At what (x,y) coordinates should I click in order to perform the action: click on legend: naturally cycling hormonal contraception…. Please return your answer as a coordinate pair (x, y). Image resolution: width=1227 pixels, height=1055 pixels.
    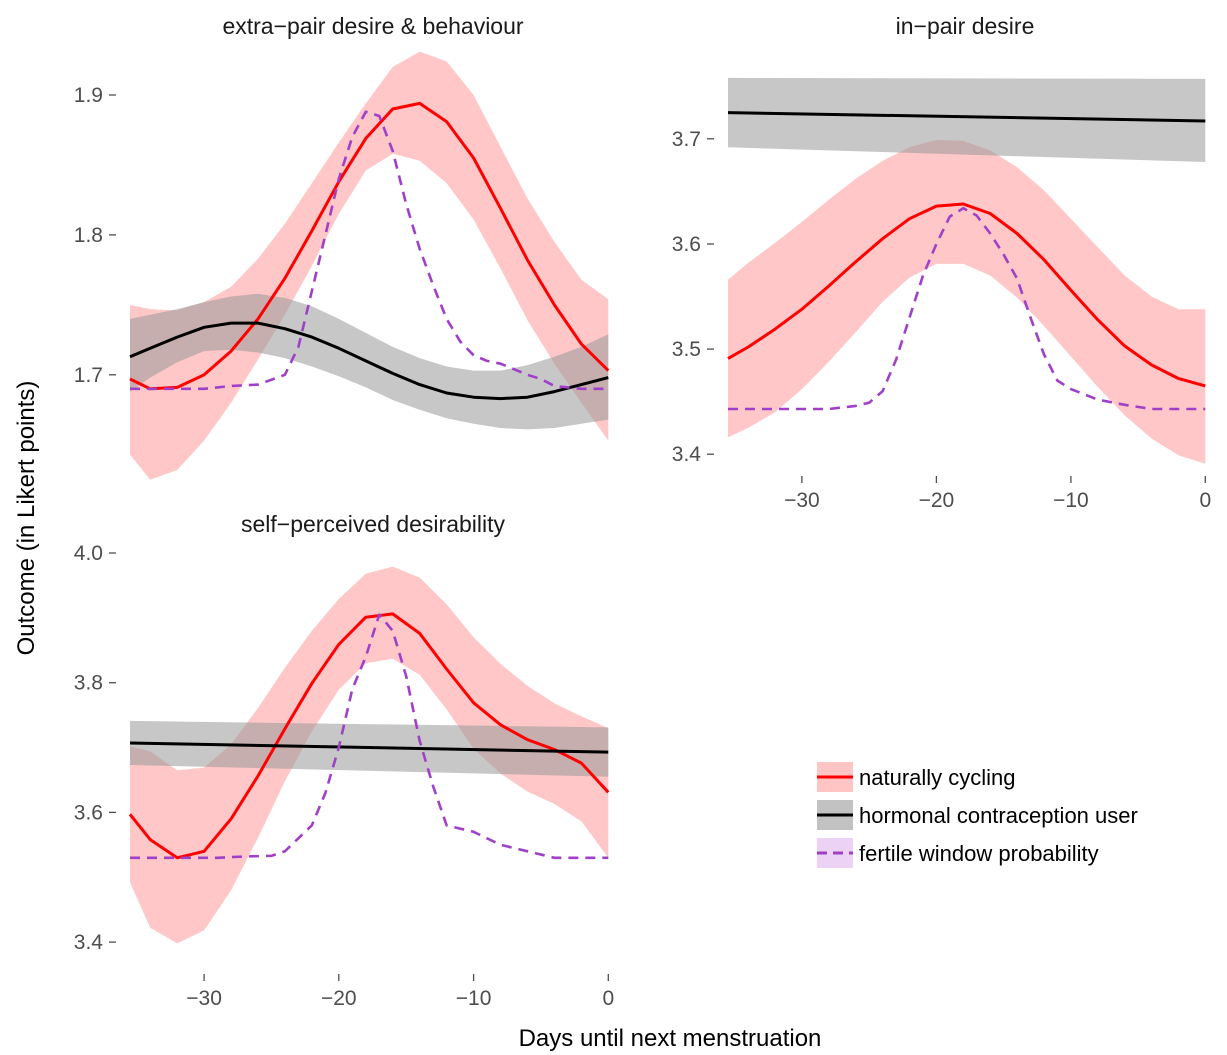
    Looking at the image, I should click on (977, 815).